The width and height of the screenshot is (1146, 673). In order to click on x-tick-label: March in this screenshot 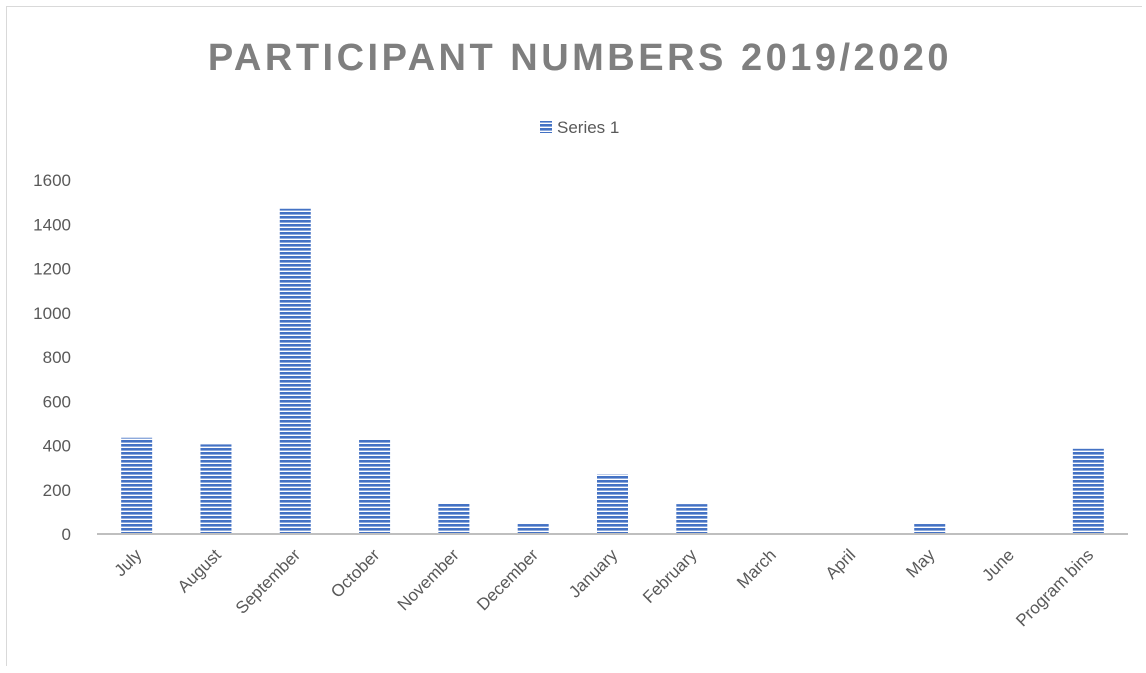, I will do `click(756, 568)`.